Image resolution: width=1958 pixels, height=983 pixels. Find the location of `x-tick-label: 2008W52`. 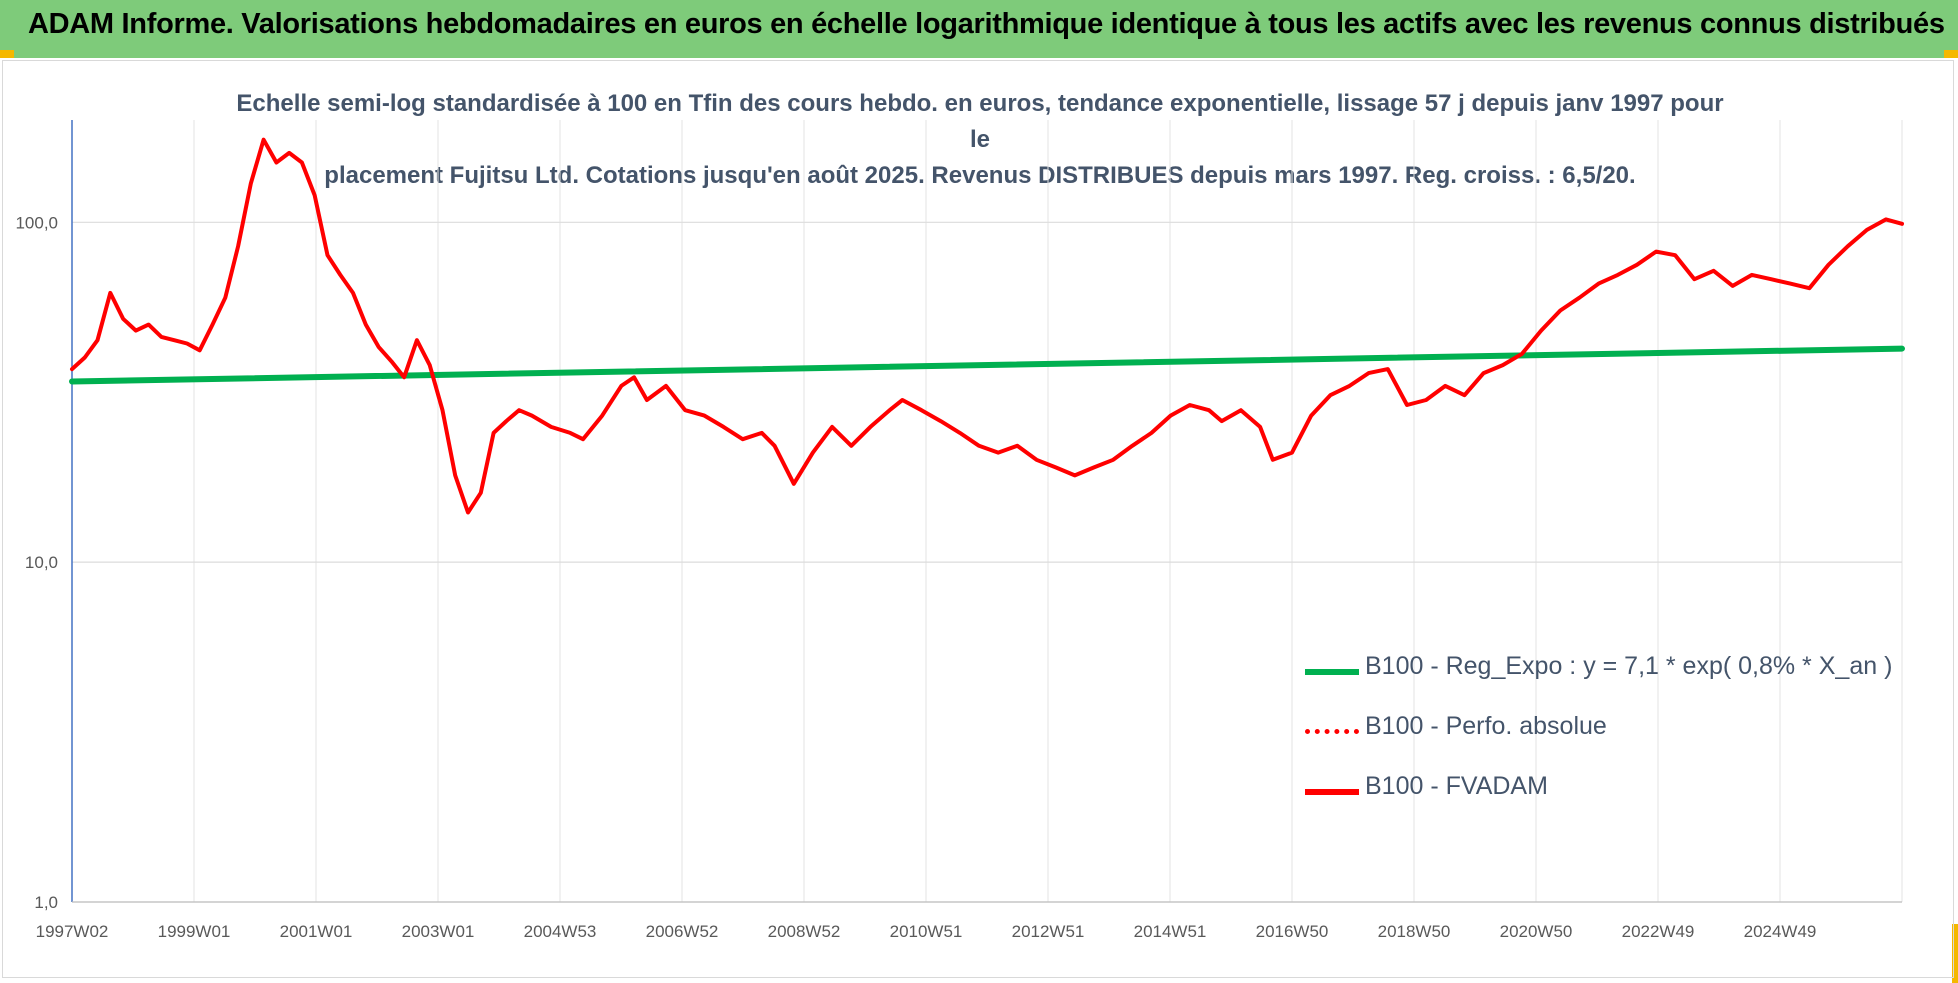

x-tick-label: 2008W52 is located at coordinates (804, 931).